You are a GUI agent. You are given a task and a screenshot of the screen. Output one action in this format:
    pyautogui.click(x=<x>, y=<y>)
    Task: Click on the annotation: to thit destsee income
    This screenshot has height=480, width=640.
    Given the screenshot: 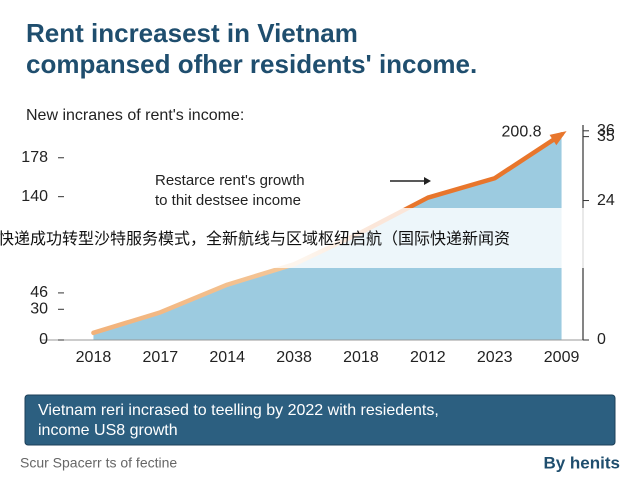 What is the action you would take?
    pyautogui.click(x=228, y=200)
    